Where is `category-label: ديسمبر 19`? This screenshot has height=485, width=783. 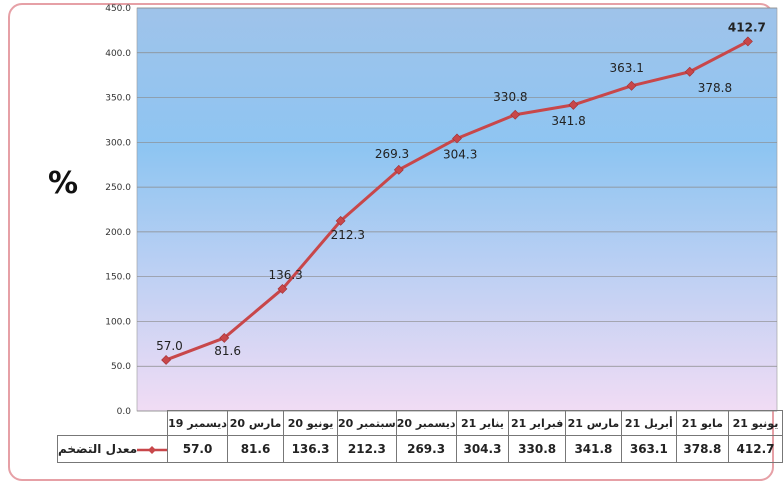
category-label: ديسمبر 19 is located at coordinates (197, 423).